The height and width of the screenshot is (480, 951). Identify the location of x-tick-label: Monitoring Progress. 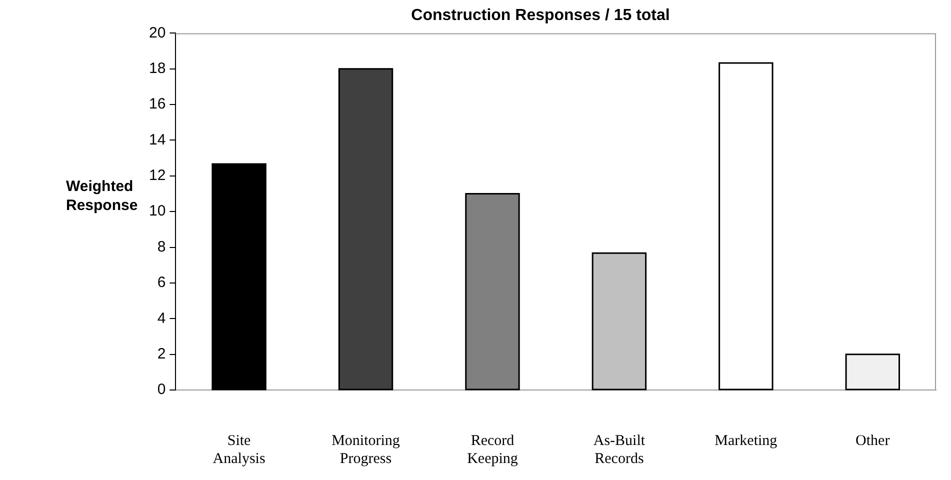
(366, 449).